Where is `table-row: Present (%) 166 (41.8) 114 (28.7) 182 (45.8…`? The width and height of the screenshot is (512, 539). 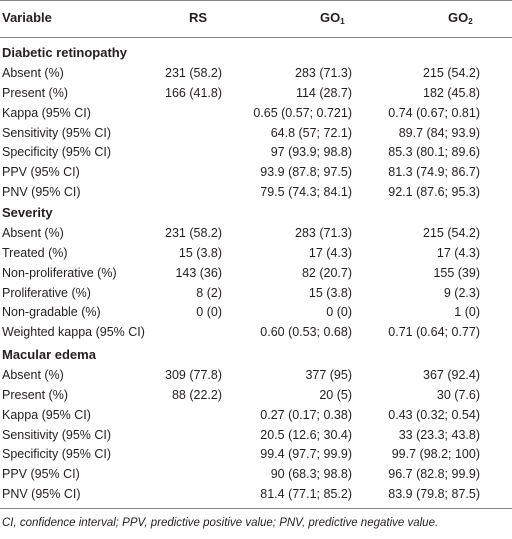 table-row: Present (%) 166 (41.8) 114 (28.7) 182 (45.8… is located at coordinates (256, 93).